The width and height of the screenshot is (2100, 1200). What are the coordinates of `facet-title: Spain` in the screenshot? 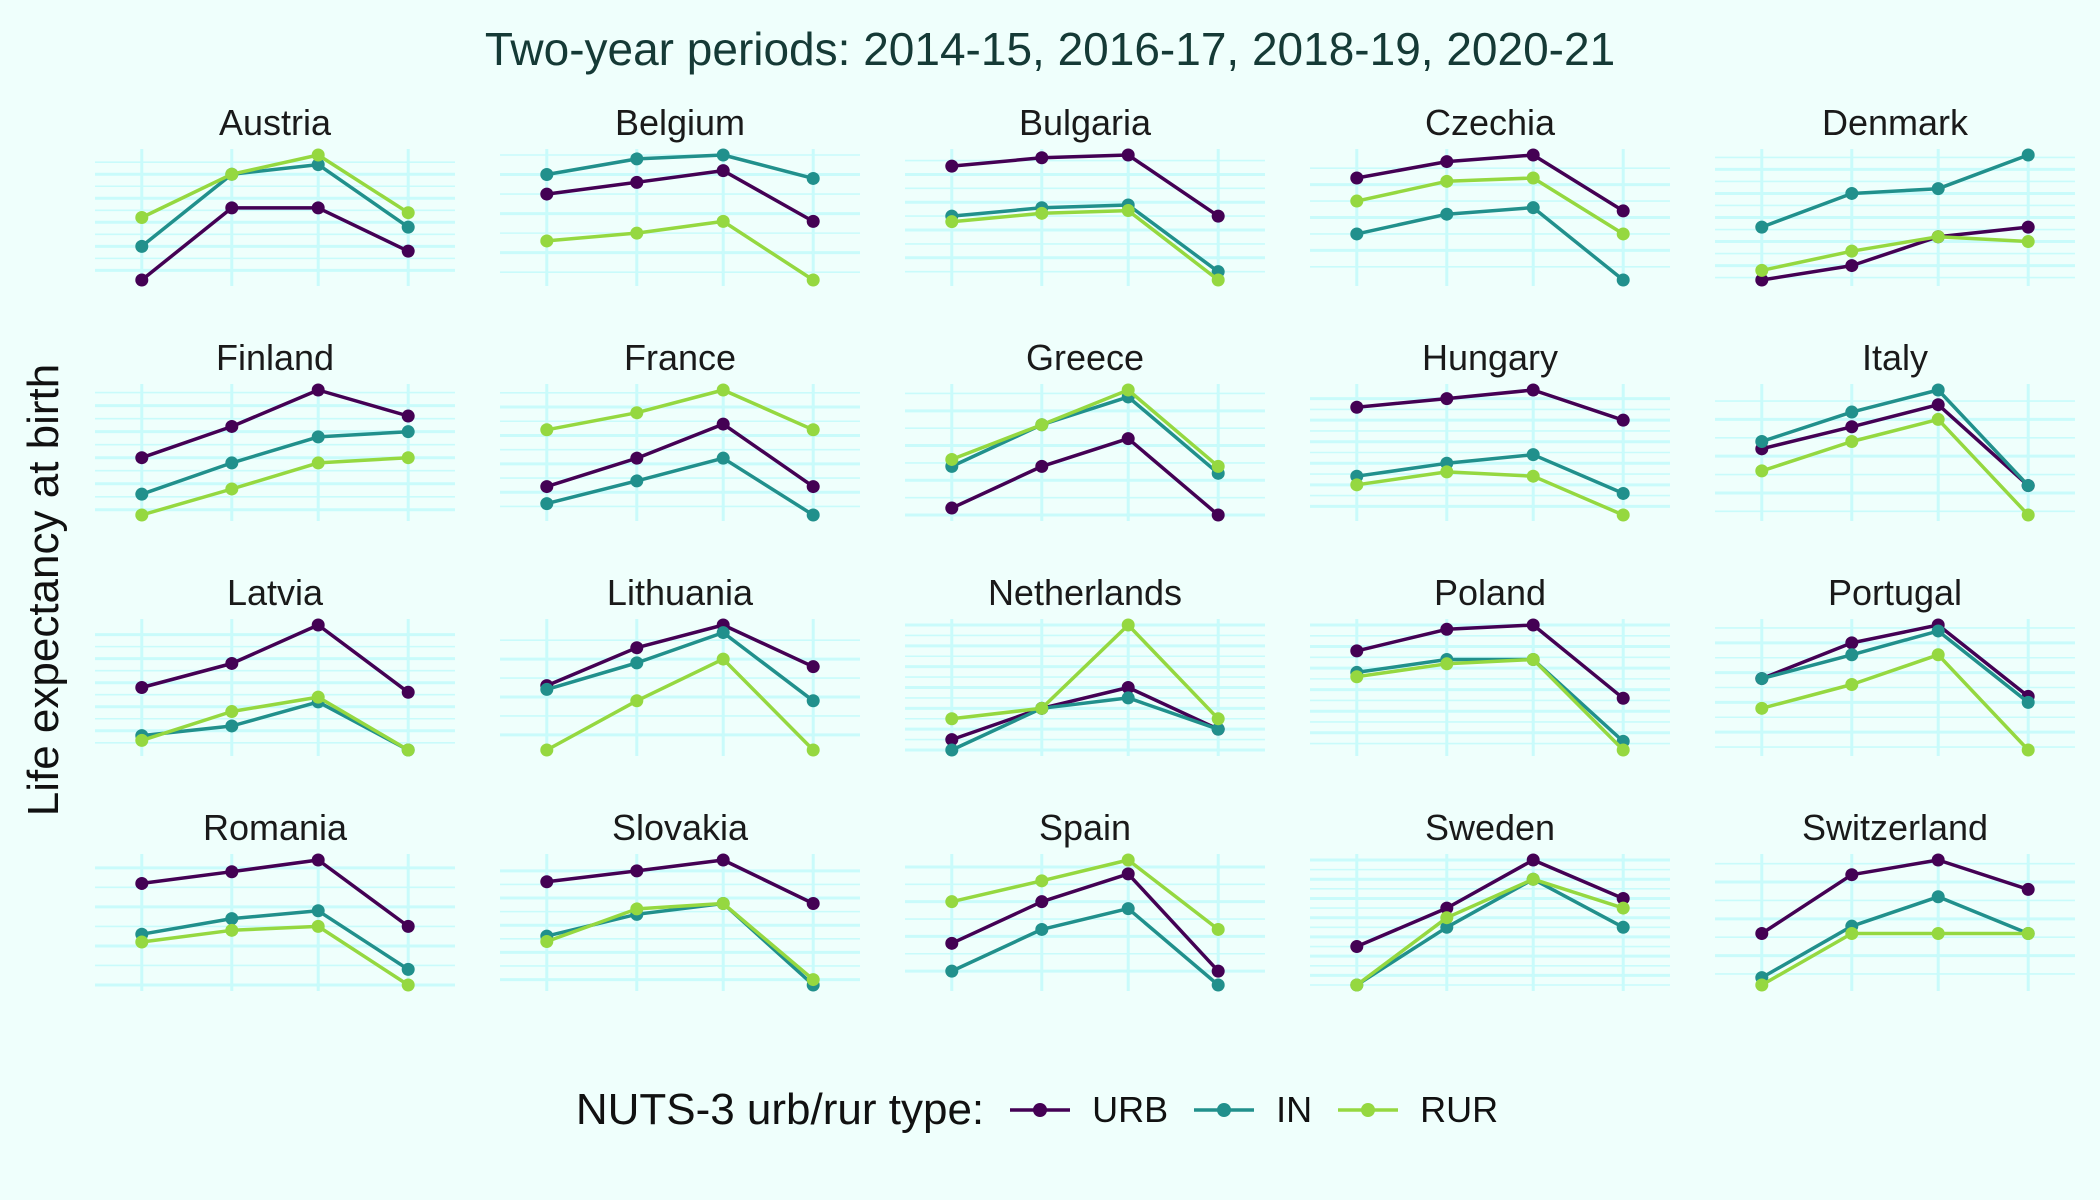 It's located at (1085, 827).